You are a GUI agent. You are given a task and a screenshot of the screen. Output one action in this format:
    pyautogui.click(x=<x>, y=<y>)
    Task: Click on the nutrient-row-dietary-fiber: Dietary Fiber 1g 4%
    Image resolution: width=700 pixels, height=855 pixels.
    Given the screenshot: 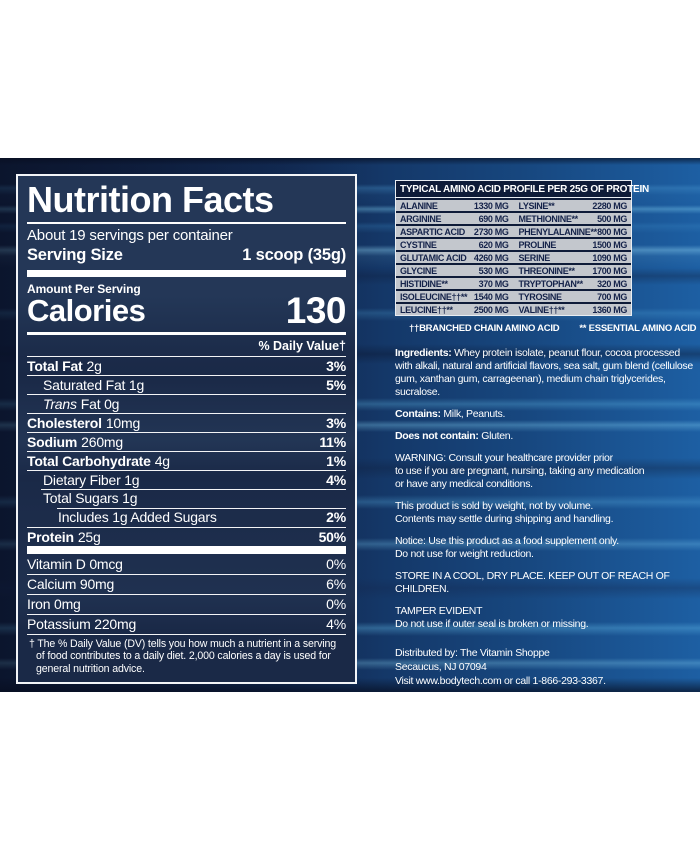 What is the action you would take?
    pyautogui.click(x=186, y=479)
    